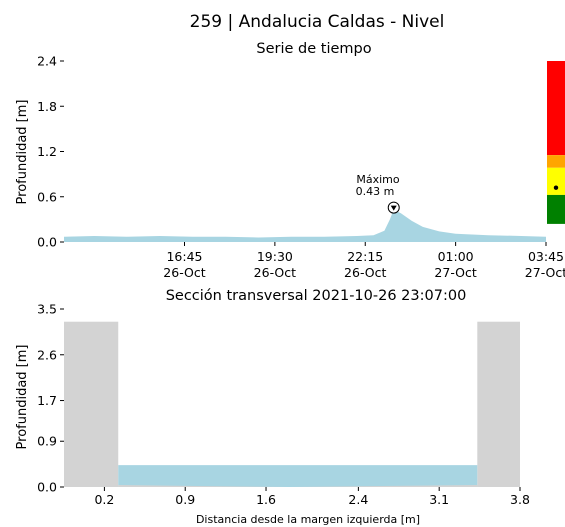  What do you see at coordinates (312, 497) in the screenshot?
I see `cross-section-x-axis: 0.2 0.9 1.6 2.4 3.1 3.8` at bounding box center [312, 497].